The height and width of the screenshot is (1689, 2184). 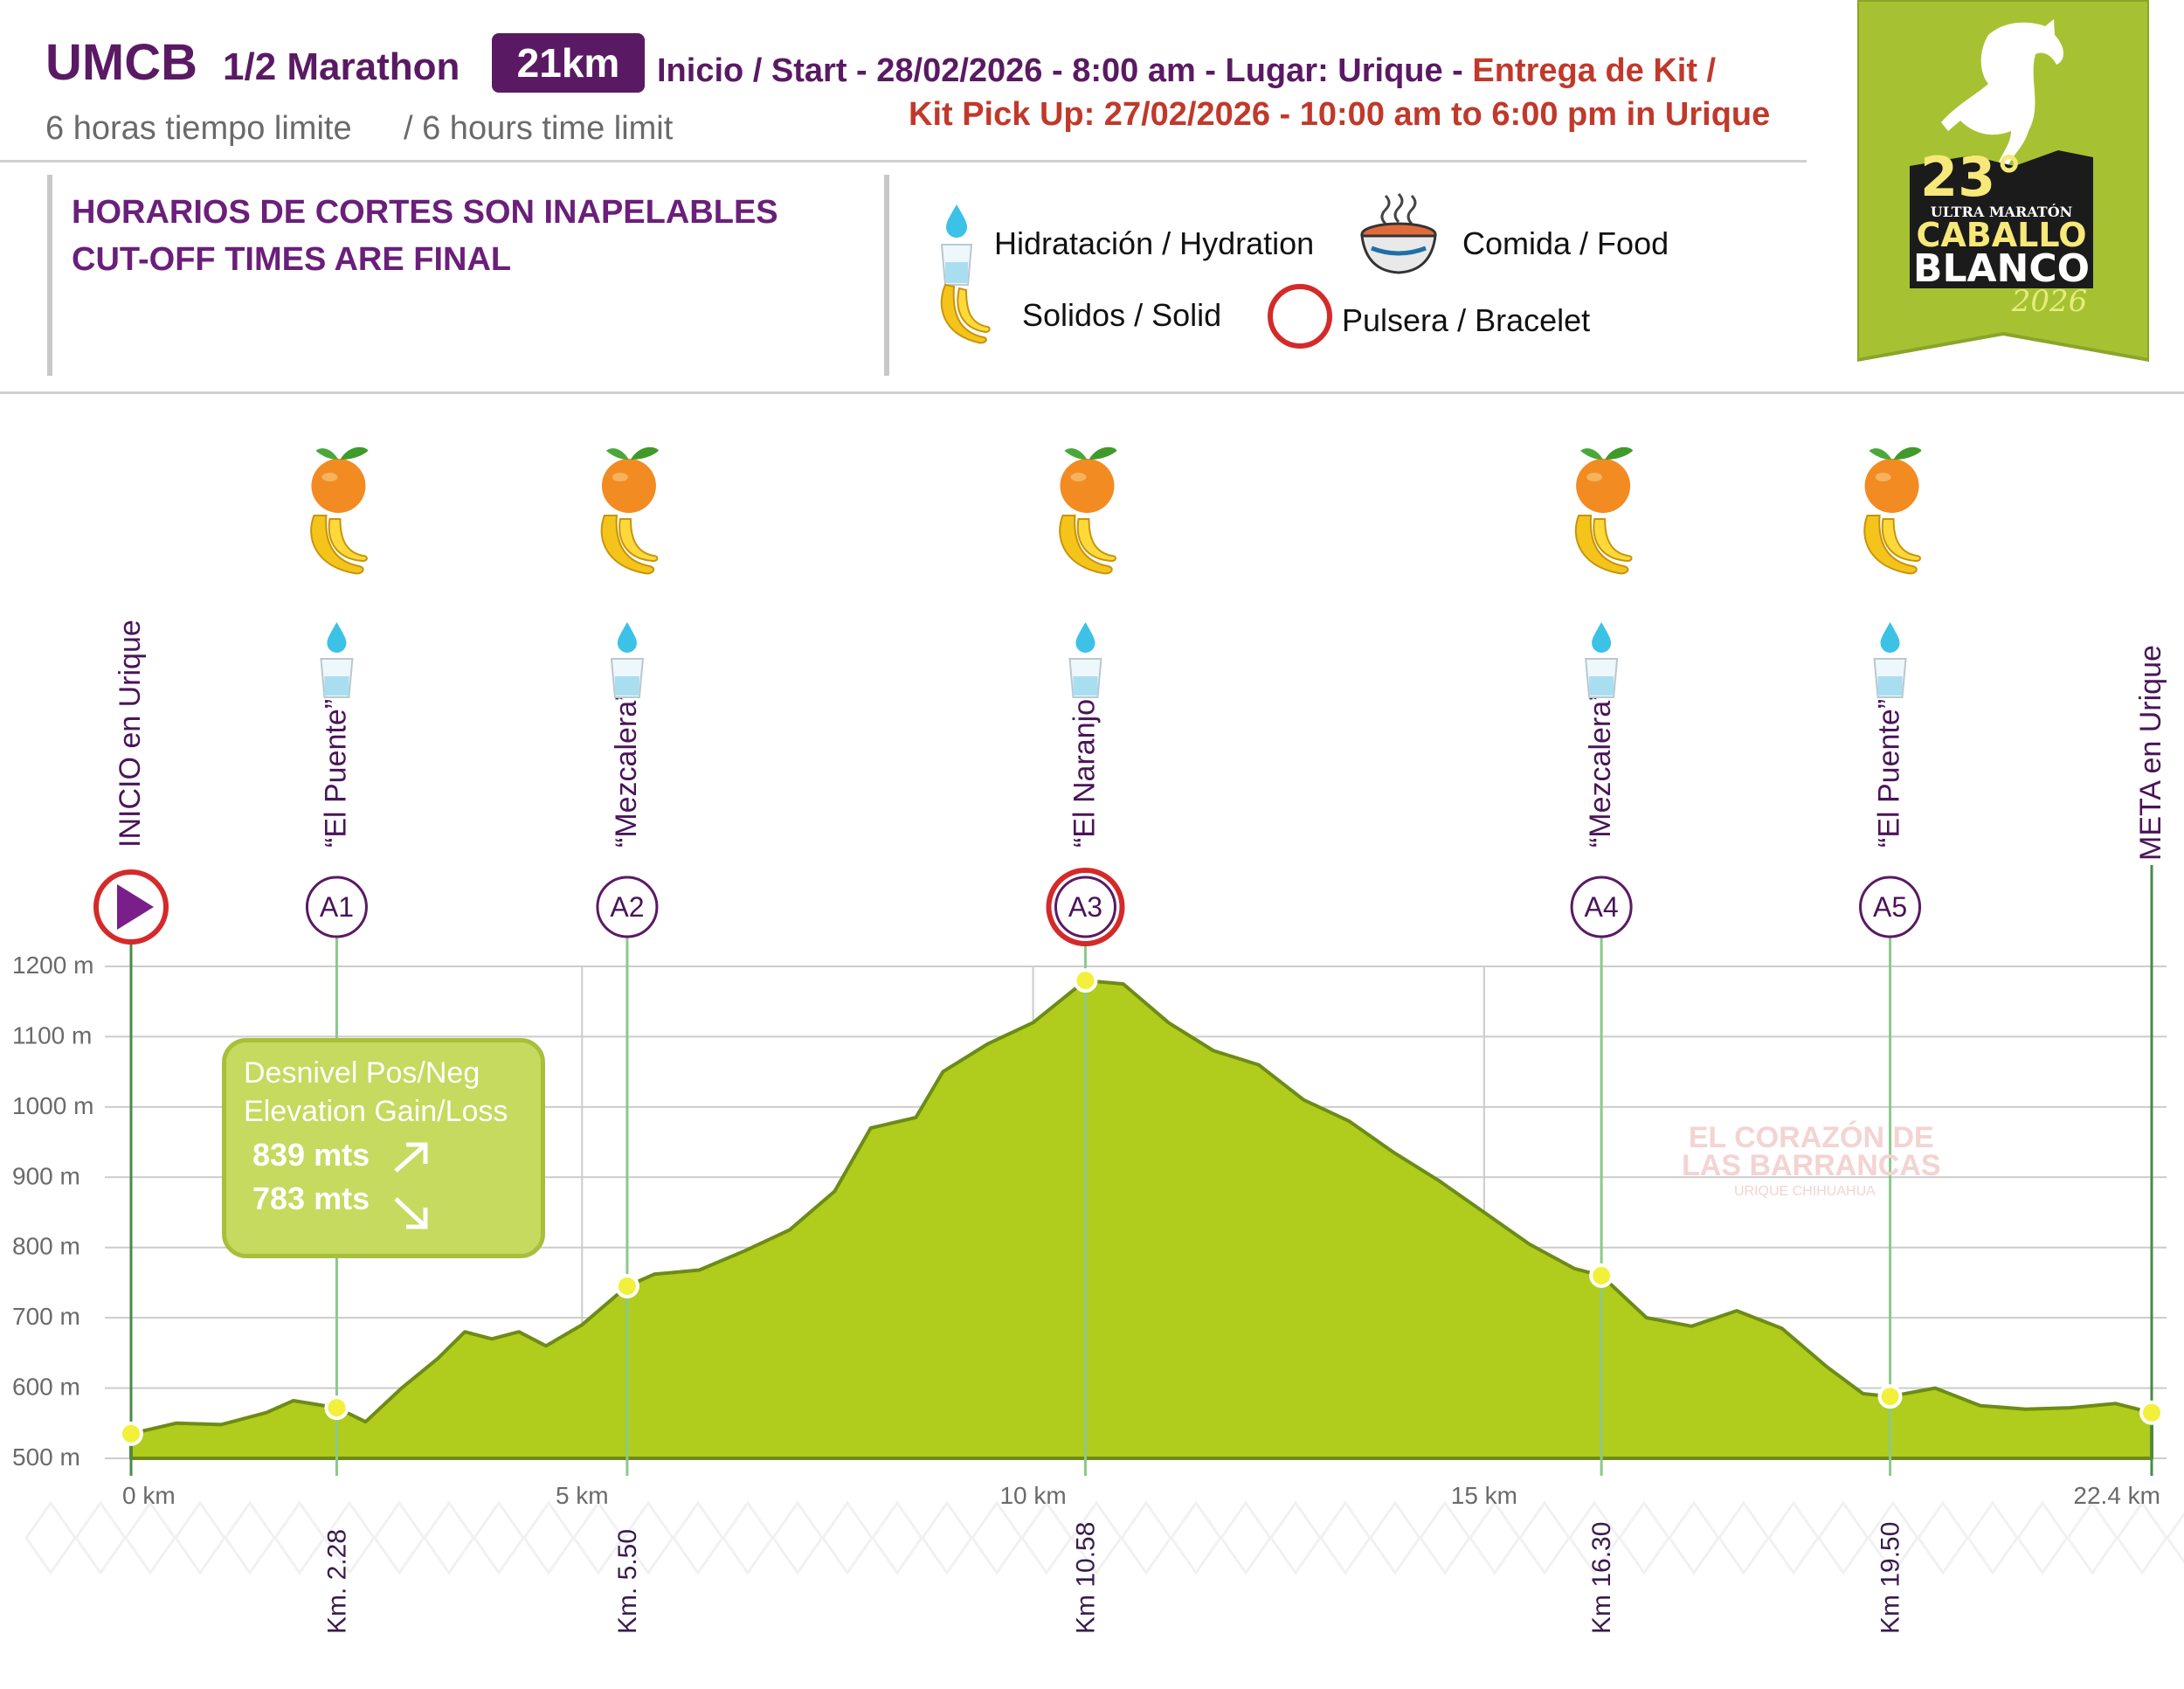 What do you see at coordinates (337, 638) in the screenshot?
I see `water-drop-icon` at bounding box center [337, 638].